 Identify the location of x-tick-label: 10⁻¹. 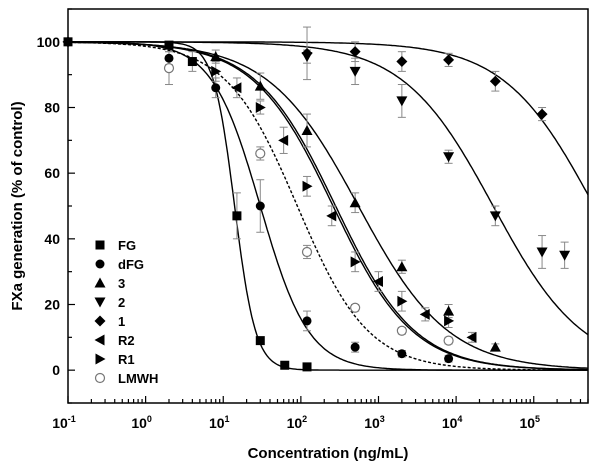
(64, 422).